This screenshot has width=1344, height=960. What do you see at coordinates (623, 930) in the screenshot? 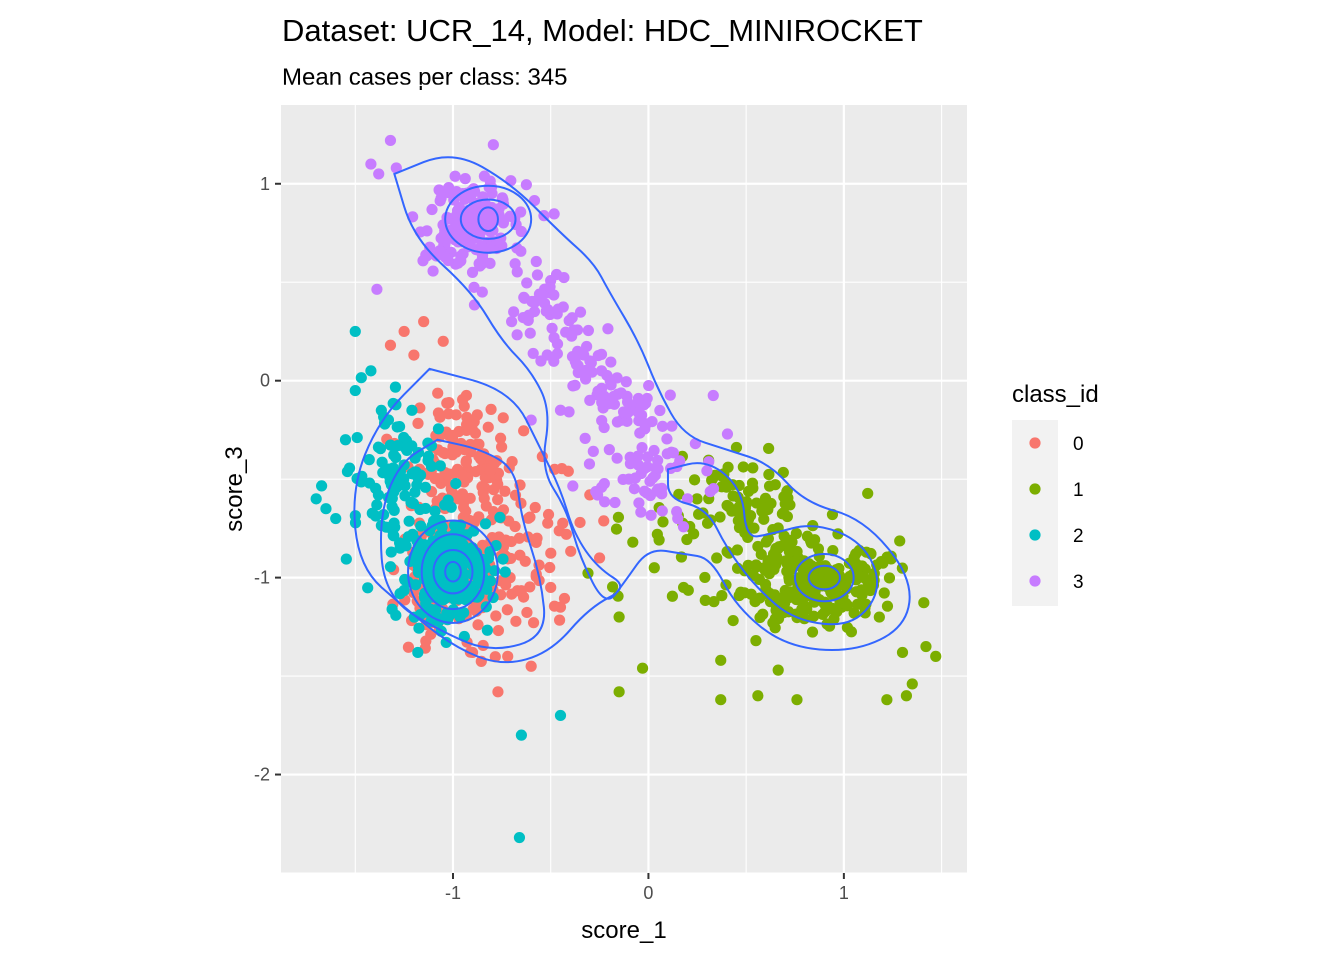
I see `x-axis-title: score_1` at bounding box center [623, 930].